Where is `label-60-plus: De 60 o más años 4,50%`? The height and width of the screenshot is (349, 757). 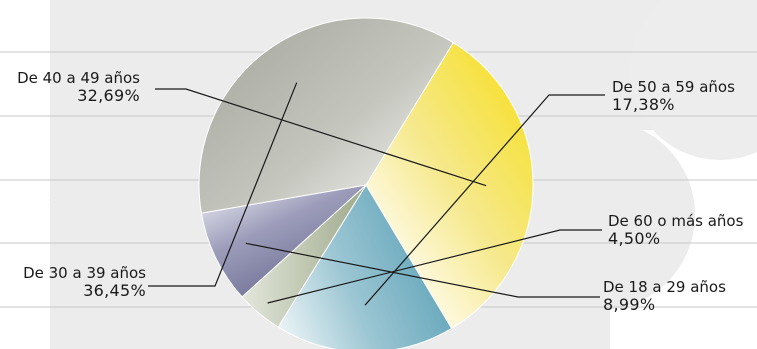 label-60-plus: De 60 o más años 4,50% is located at coordinates (676, 230).